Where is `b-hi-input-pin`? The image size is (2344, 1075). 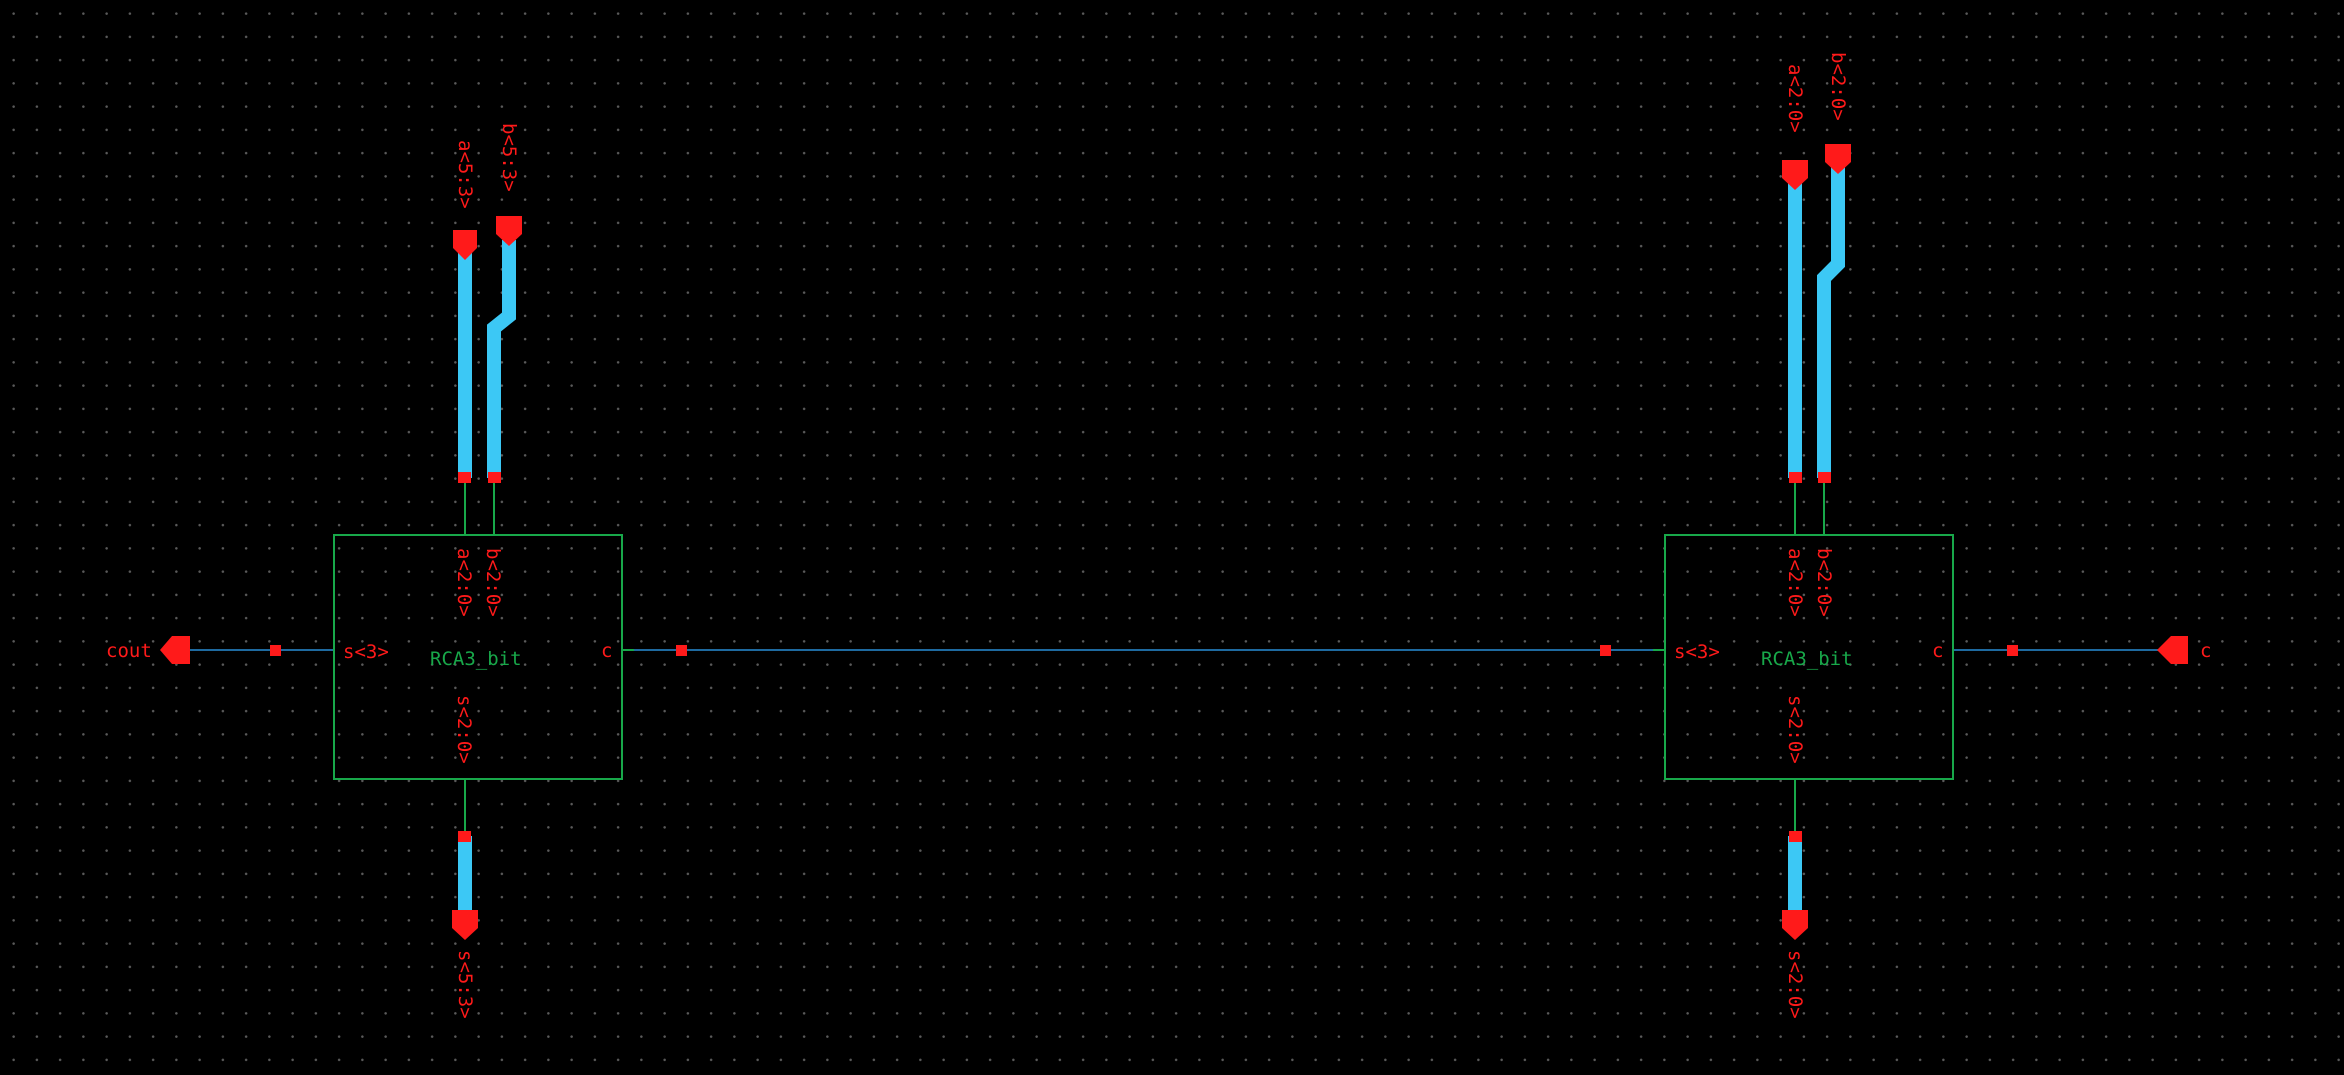 b-hi-input-pin is located at coordinates (509, 231).